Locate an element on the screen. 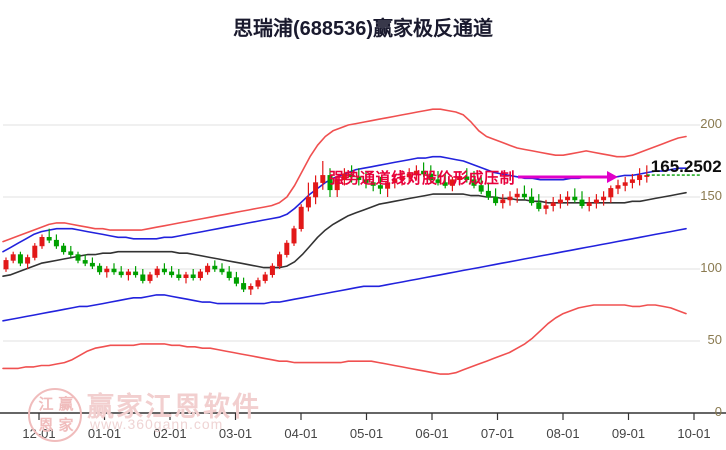 The width and height of the screenshot is (726, 450). x-axis-tick-label: 01-01 is located at coordinates (104, 433).